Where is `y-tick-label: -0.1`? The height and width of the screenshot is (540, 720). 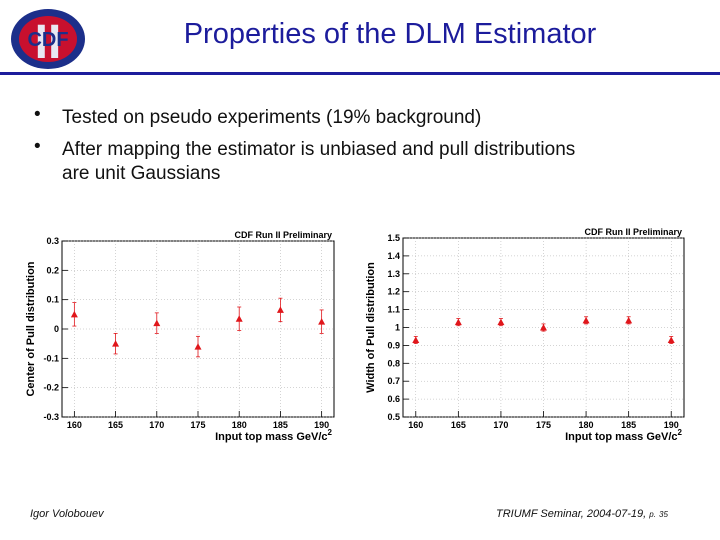 y-tick-label: -0.1 is located at coordinates (51, 358).